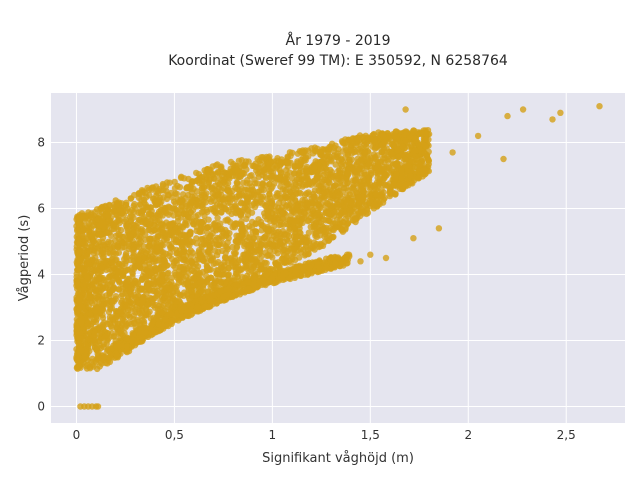 This screenshot has width=640, height=480. I want to click on outlier-point, so click(478, 136).